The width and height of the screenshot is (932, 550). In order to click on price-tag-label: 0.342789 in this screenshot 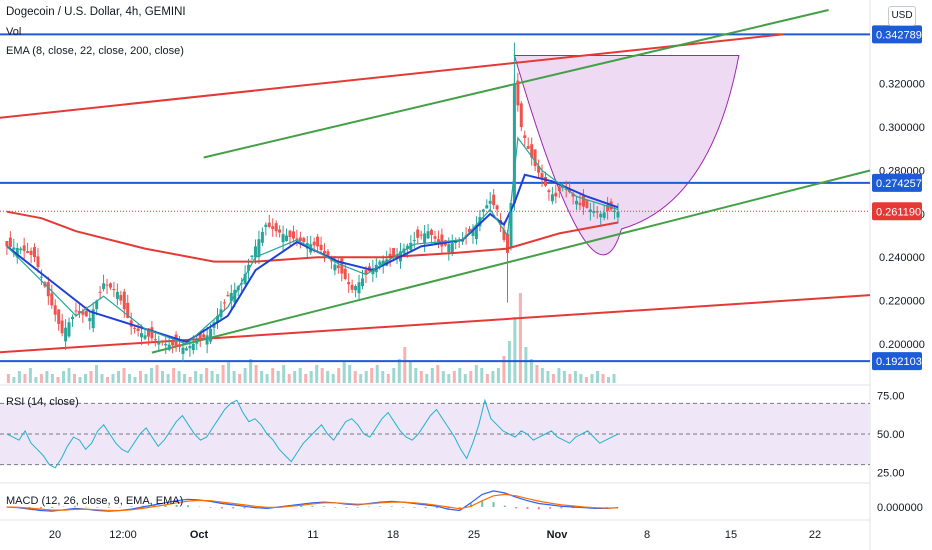, I will do `click(899, 35)`.